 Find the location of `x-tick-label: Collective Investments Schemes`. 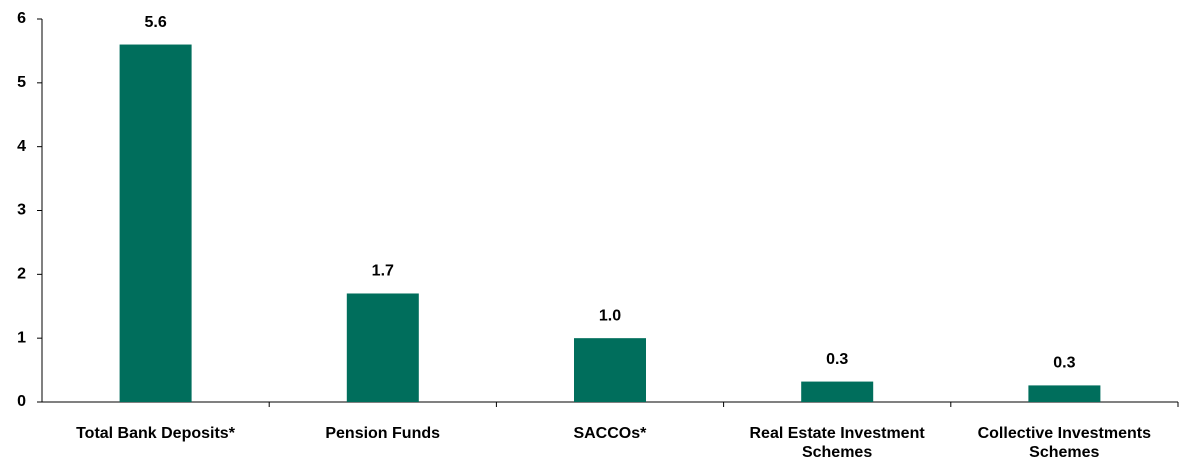

x-tick-label: Collective Investments Schemes is located at coordinates (1064, 443).